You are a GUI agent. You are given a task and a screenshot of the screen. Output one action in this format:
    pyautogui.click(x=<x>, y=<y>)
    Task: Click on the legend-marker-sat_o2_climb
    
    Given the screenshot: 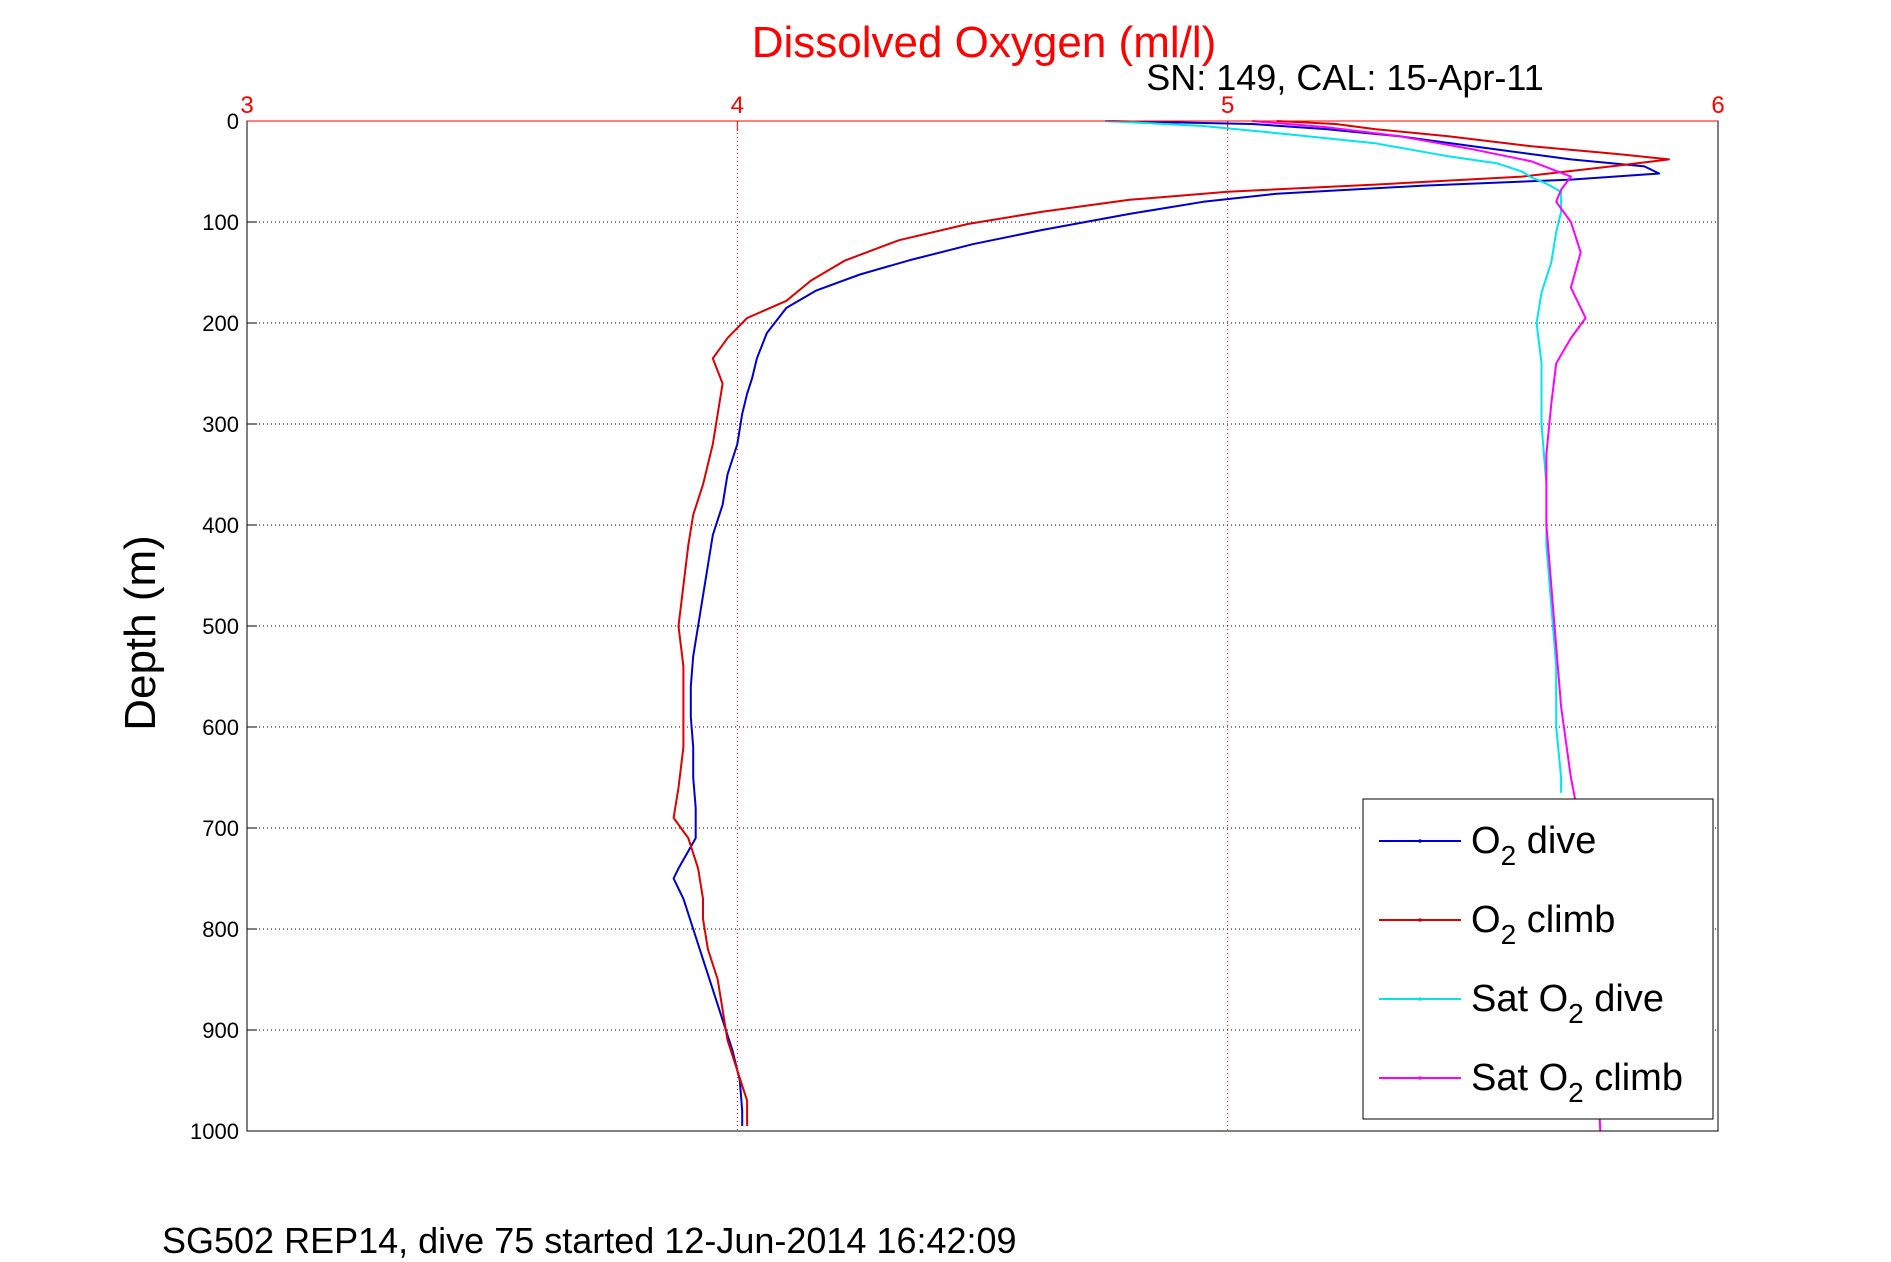 What is the action you would take?
    pyautogui.click(x=1420, y=1078)
    